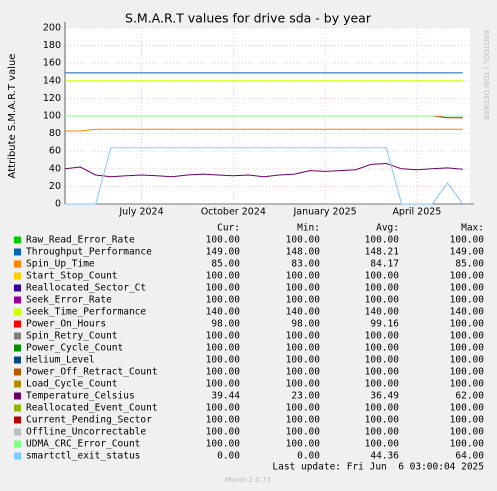 The image size is (497, 491). What do you see at coordinates (248, 18) in the screenshot?
I see `chart-title: S.M.A.R.T values for drive sda - by year` at bounding box center [248, 18].